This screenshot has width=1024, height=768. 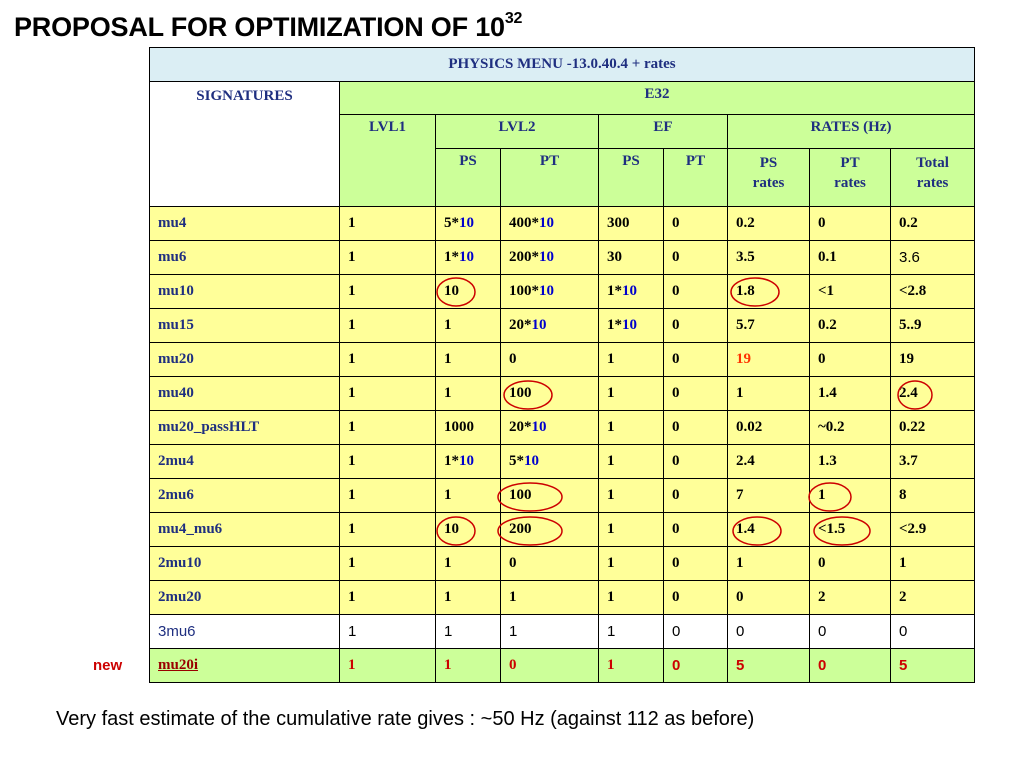 I want to click on lvl2-ps-cell: 1000, so click(x=468, y=427).